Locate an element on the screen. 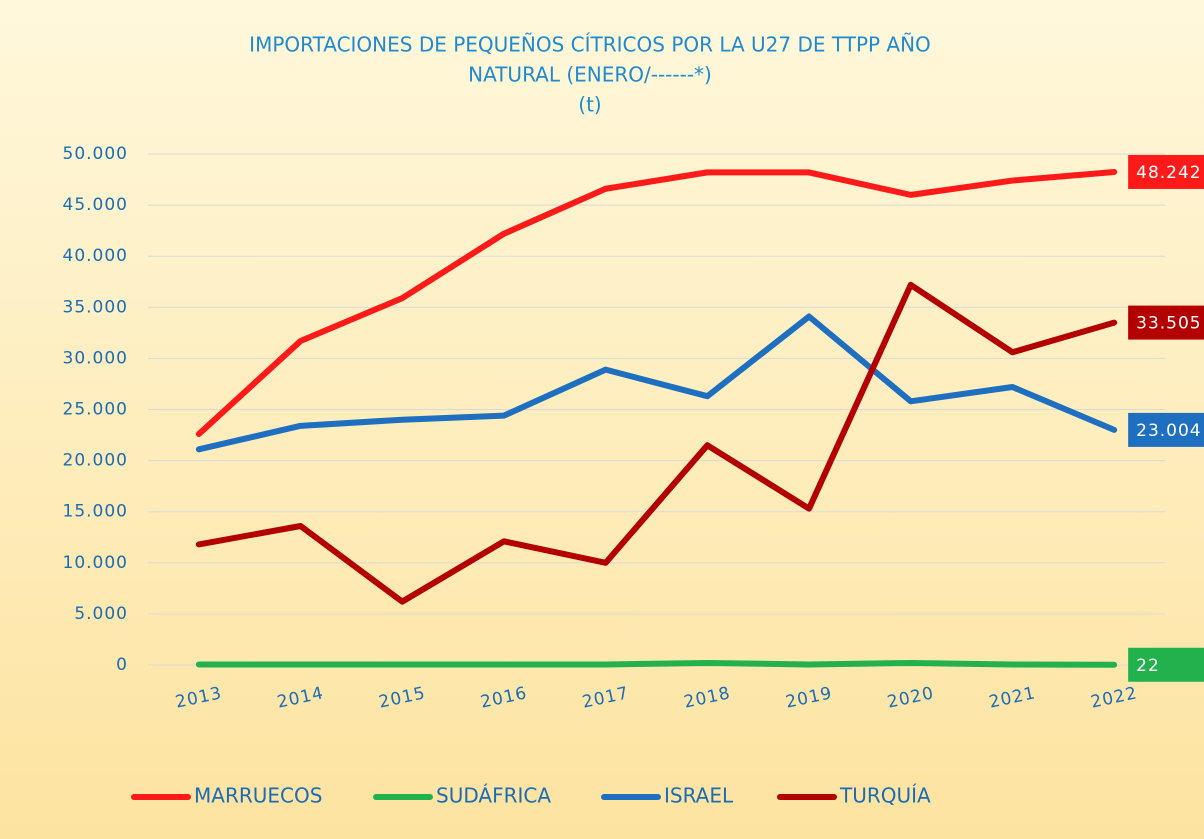 This screenshot has height=839, width=1204. data-label: 23.004 is located at coordinates (1168, 431).